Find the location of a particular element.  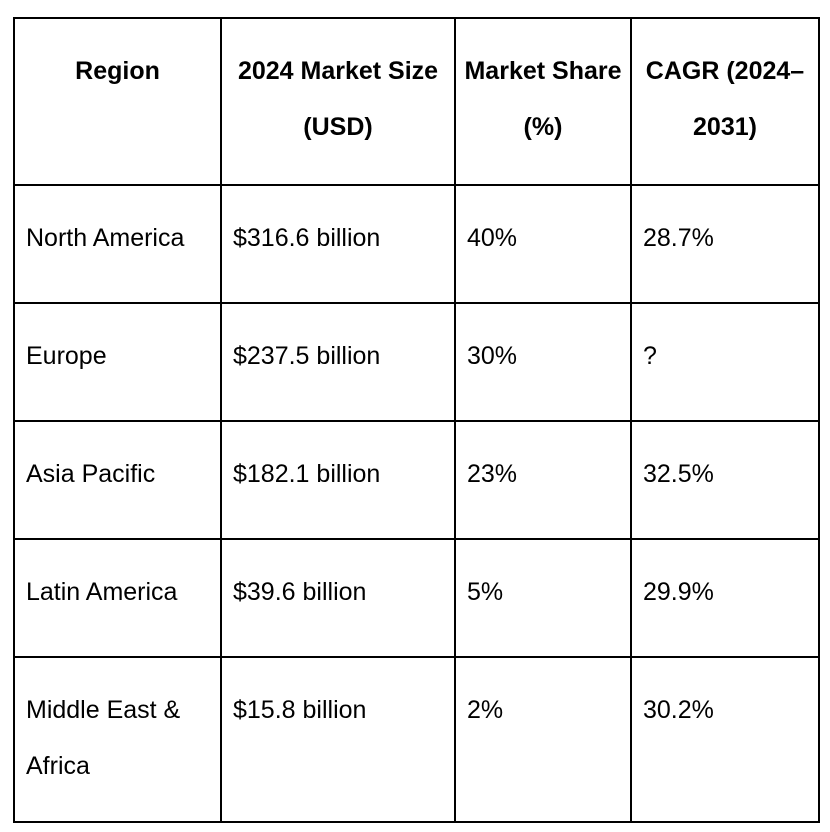

table-row-asia-pacific: Asia Pacific $182.1 billion 23% 32.5% is located at coordinates (416, 480).